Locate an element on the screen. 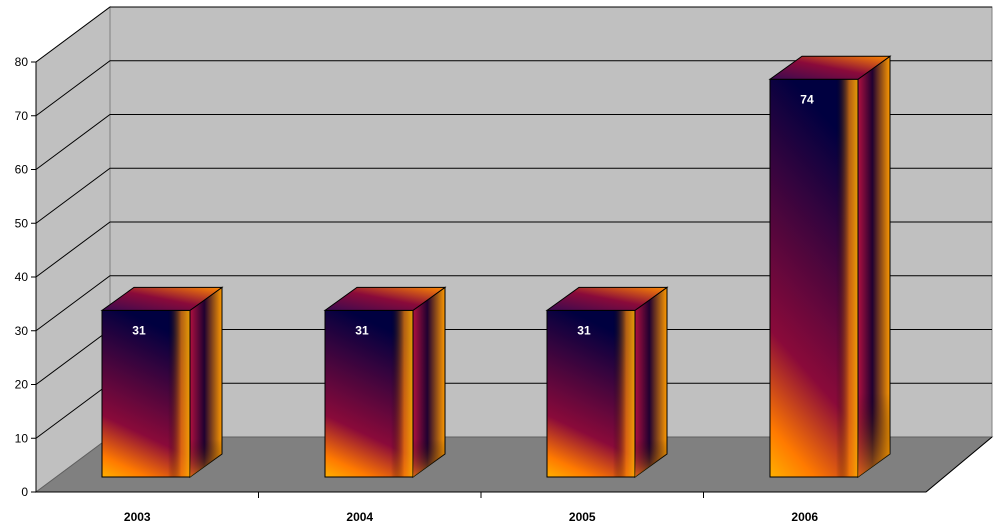 The image size is (994, 527). y-tick-label: 80 is located at coordinates (22, 62).